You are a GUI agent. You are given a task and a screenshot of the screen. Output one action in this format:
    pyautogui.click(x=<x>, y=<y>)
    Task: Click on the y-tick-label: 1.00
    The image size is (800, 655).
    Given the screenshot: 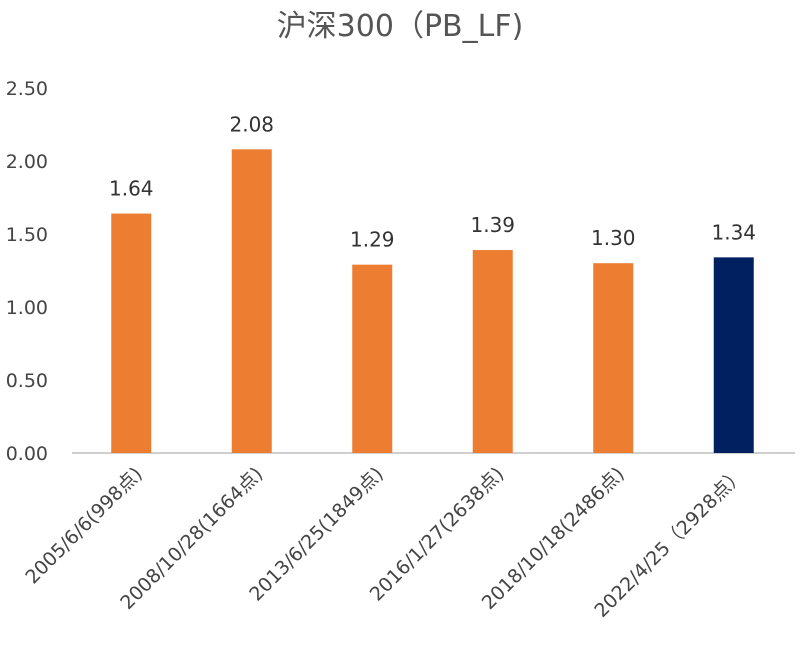 What is the action you would take?
    pyautogui.click(x=27, y=308)
    